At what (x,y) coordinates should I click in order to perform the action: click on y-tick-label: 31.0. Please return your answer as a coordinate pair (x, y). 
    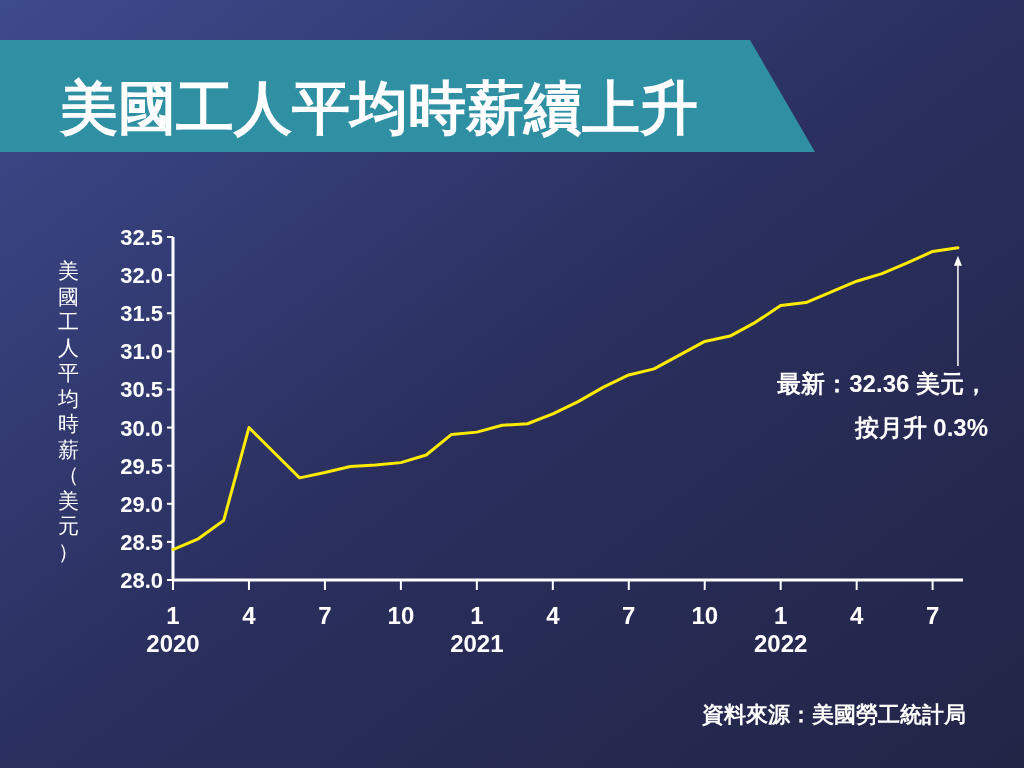
    Looking at the image, I should click on (141, 352).